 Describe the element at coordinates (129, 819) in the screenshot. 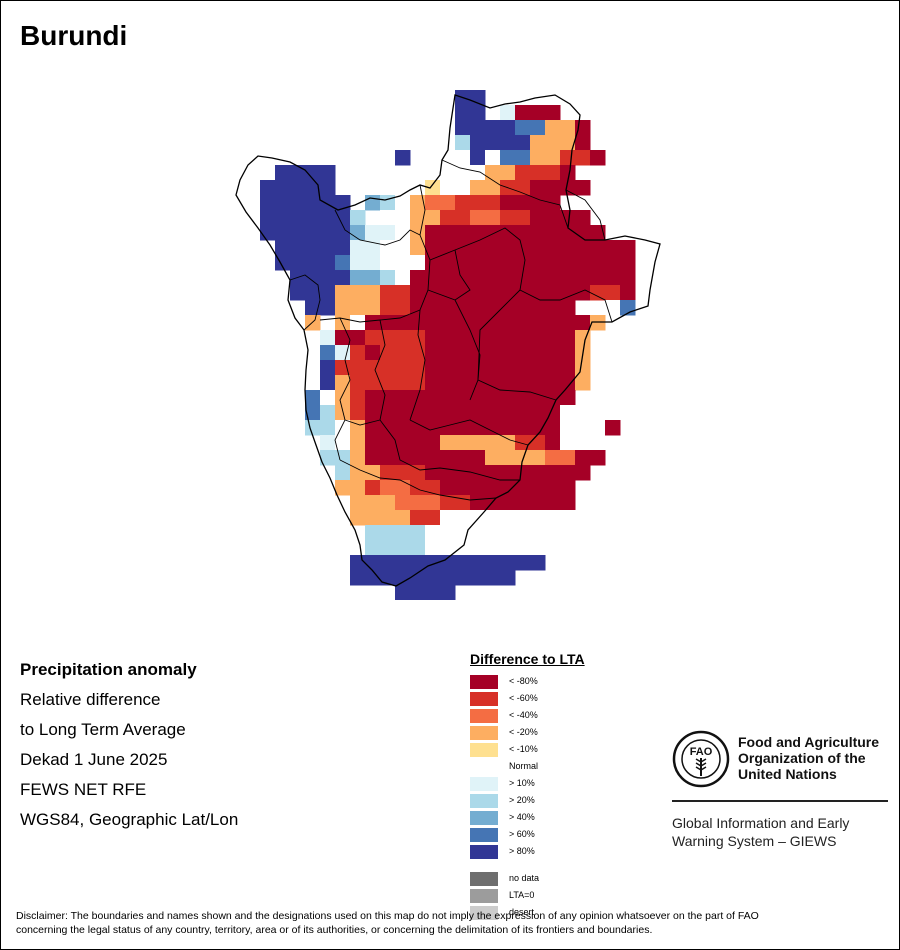

I see `info-projection: WGS84, Geographic Lat/Lon` at that location.